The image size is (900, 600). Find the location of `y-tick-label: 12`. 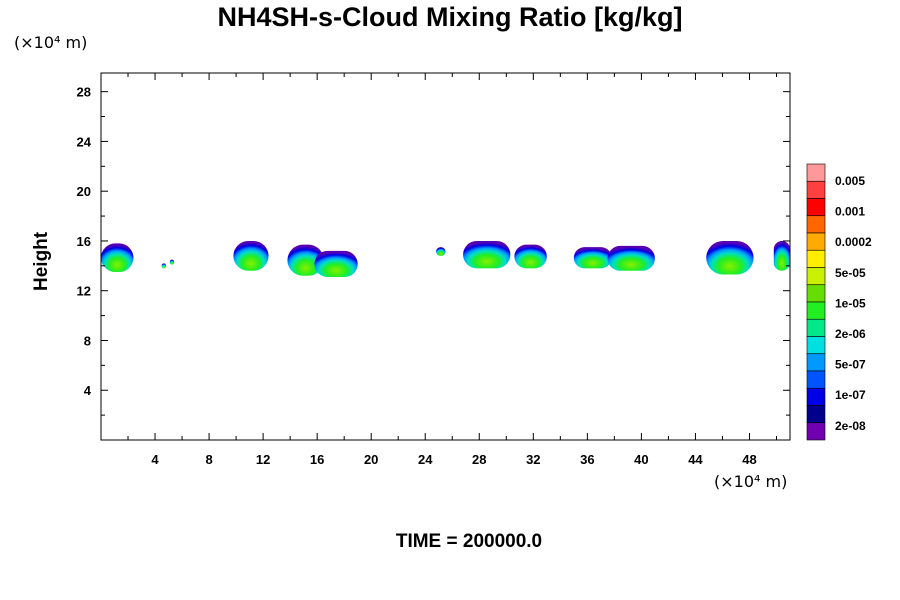

y-tick-label: 12 is located at coordinates (84, 291).